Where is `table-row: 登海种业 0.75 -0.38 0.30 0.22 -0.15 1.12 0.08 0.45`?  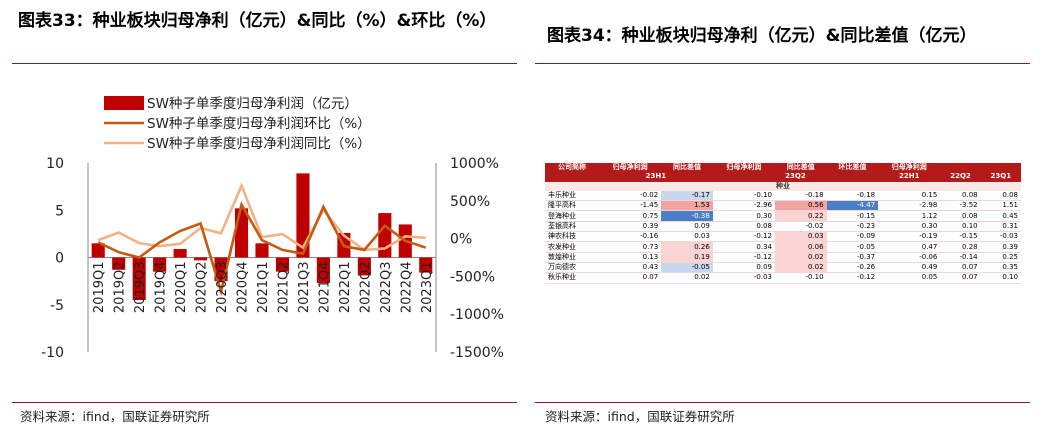 table-row: 登海种业 0.75 -0.38 0.30 0.22 -0.15 1.12 0.08 0.45 is located at coordinates (783, 216).